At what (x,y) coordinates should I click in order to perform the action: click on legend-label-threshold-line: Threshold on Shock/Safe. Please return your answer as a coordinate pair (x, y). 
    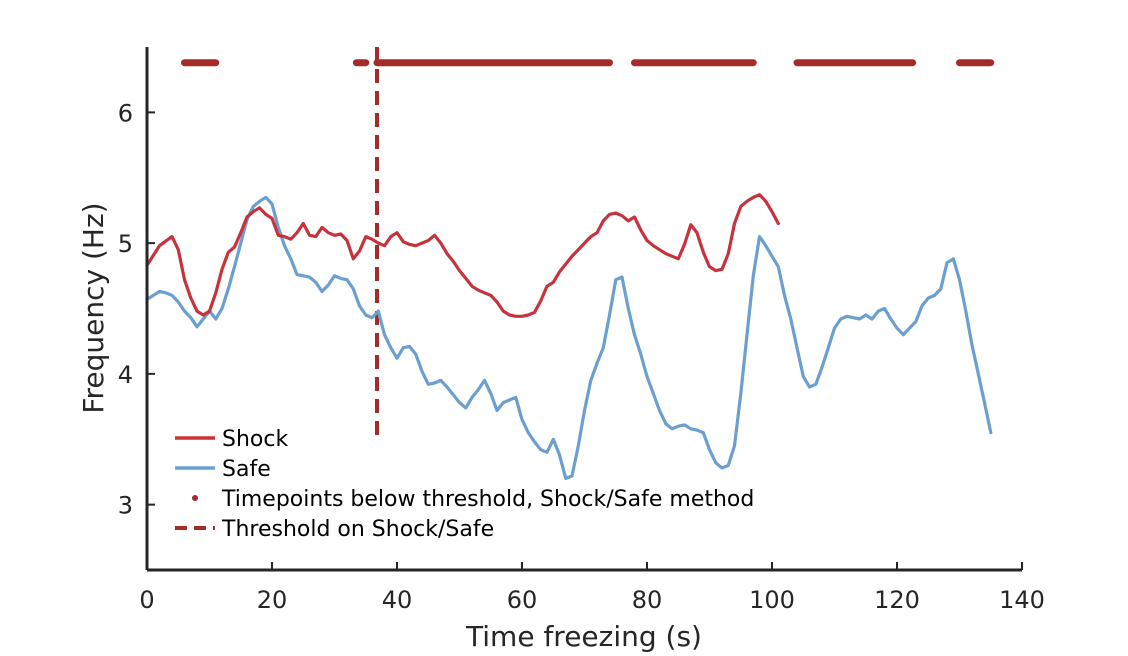
    Looking at the image, I should click on (357, 529).